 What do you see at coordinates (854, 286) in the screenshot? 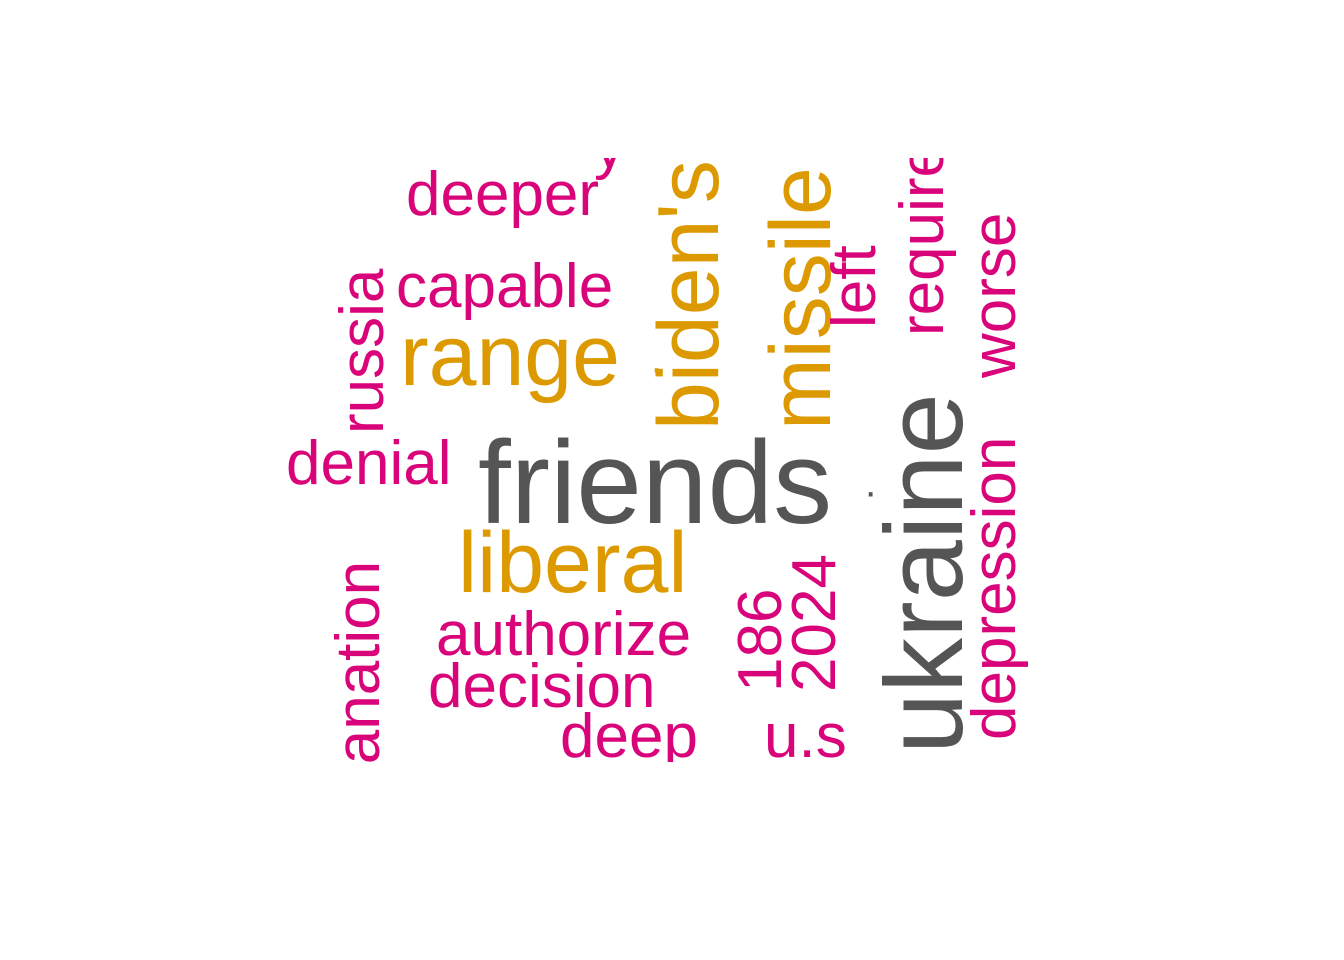
I see `word-left: left` at bounding box center [854, 286].